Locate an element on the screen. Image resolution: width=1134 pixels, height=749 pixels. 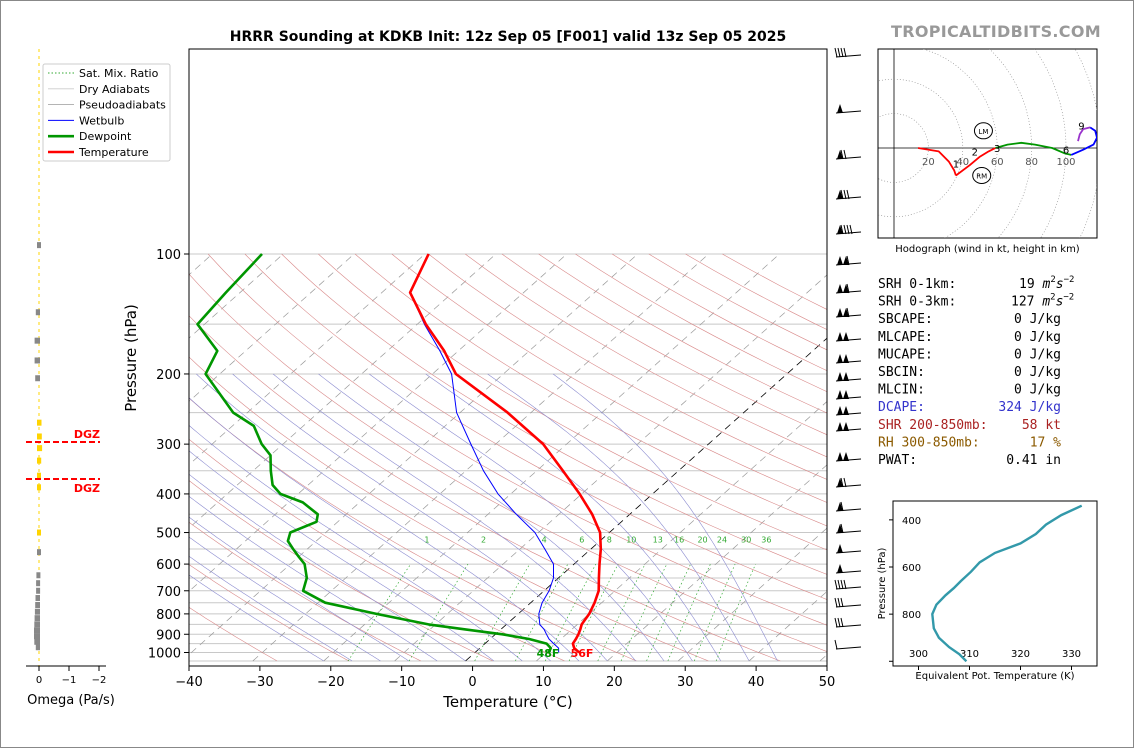
y-tick-label: 900 is located at coordinates (168, 635).